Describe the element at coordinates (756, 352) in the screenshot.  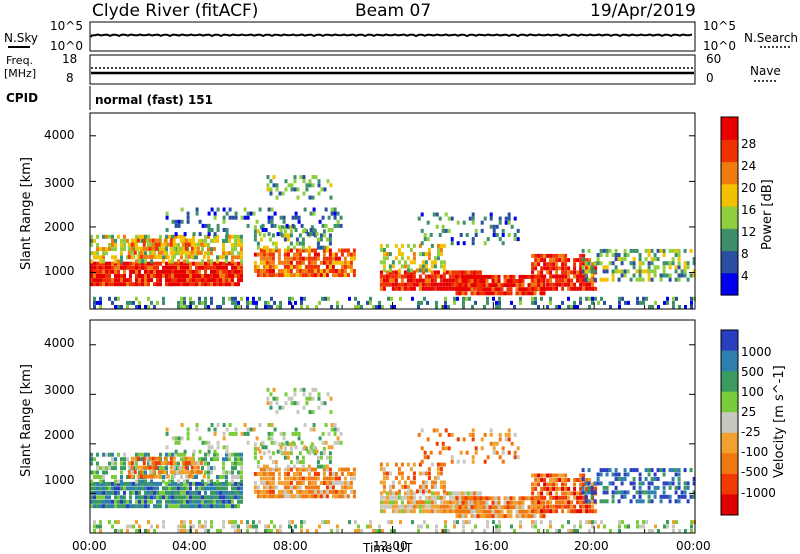
I see `velocity-cbar-tick-1000: 1000` at that location.